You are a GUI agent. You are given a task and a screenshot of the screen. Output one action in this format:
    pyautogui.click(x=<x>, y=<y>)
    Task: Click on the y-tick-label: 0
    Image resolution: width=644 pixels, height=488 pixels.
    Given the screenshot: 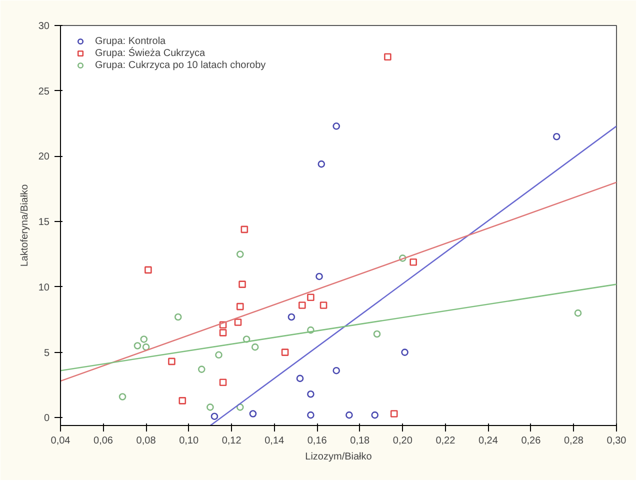 What is the action you would take?
    pyautogui.click(x=47, y=418)
    